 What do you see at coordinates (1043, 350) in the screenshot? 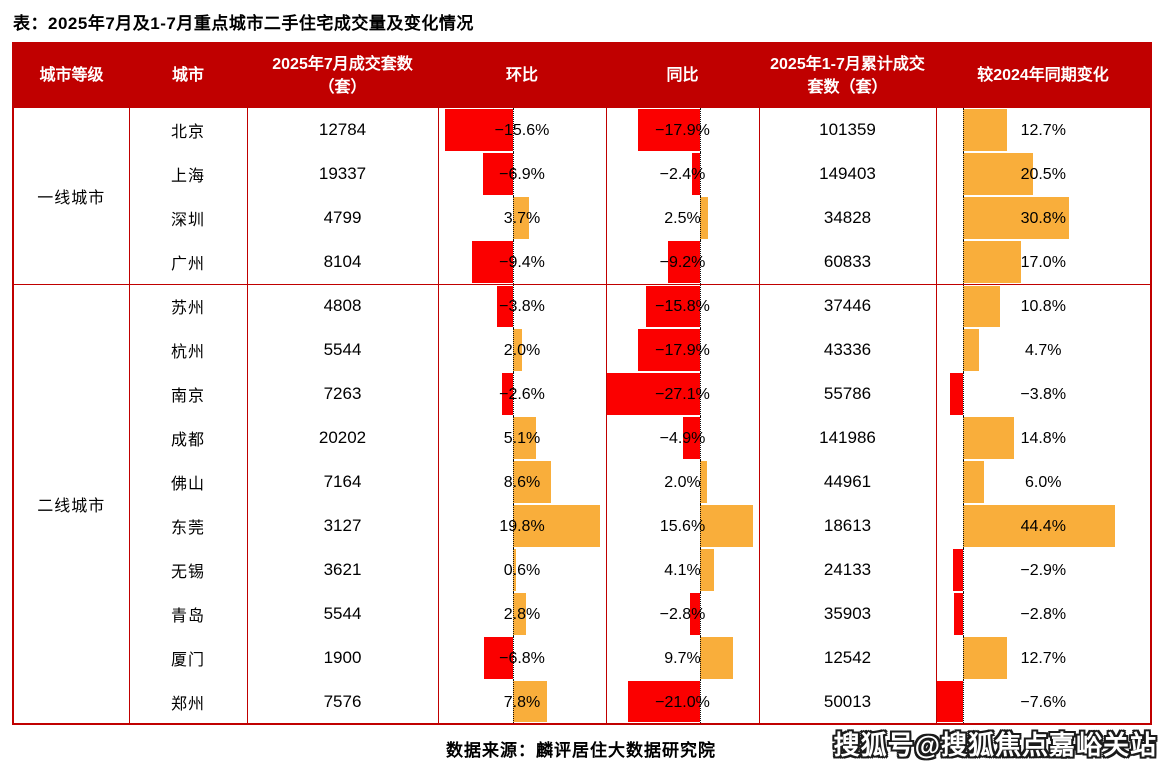
I see `chg-bar-cell: 4.7%` at bounding box center [1043, 350].